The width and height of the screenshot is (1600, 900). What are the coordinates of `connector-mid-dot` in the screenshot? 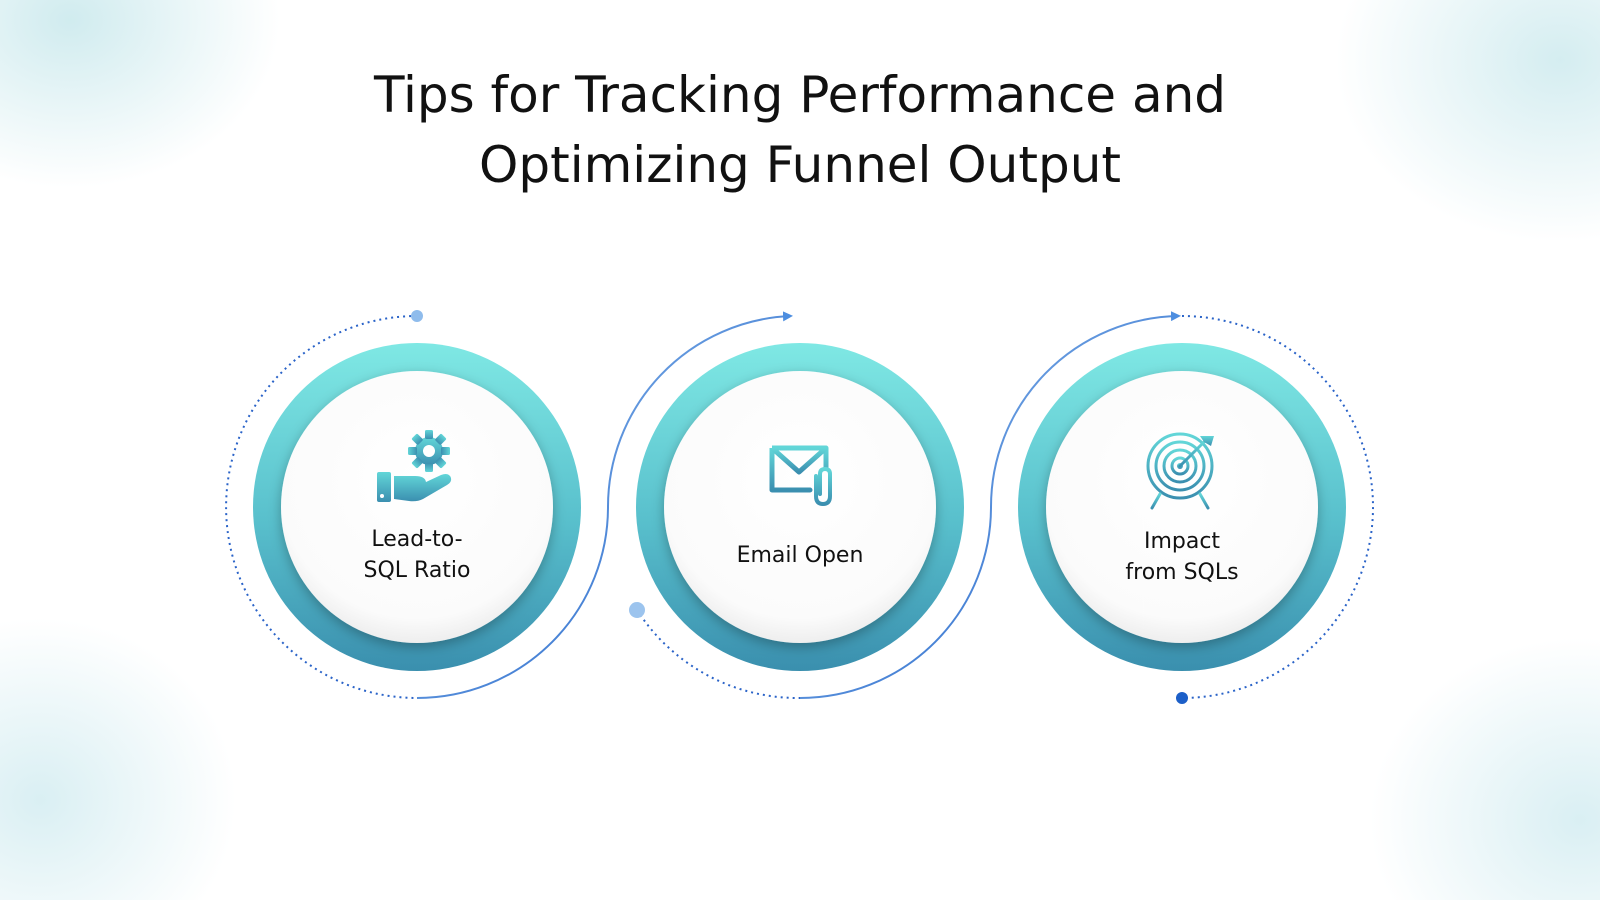 It's located at (637, 610).